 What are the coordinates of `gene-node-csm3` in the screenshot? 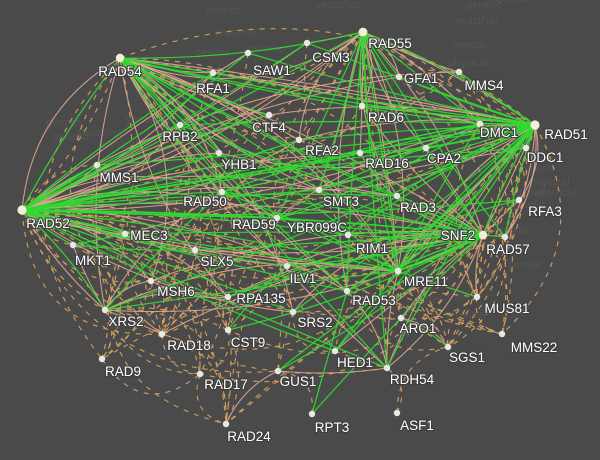 It's located at (307, 43).